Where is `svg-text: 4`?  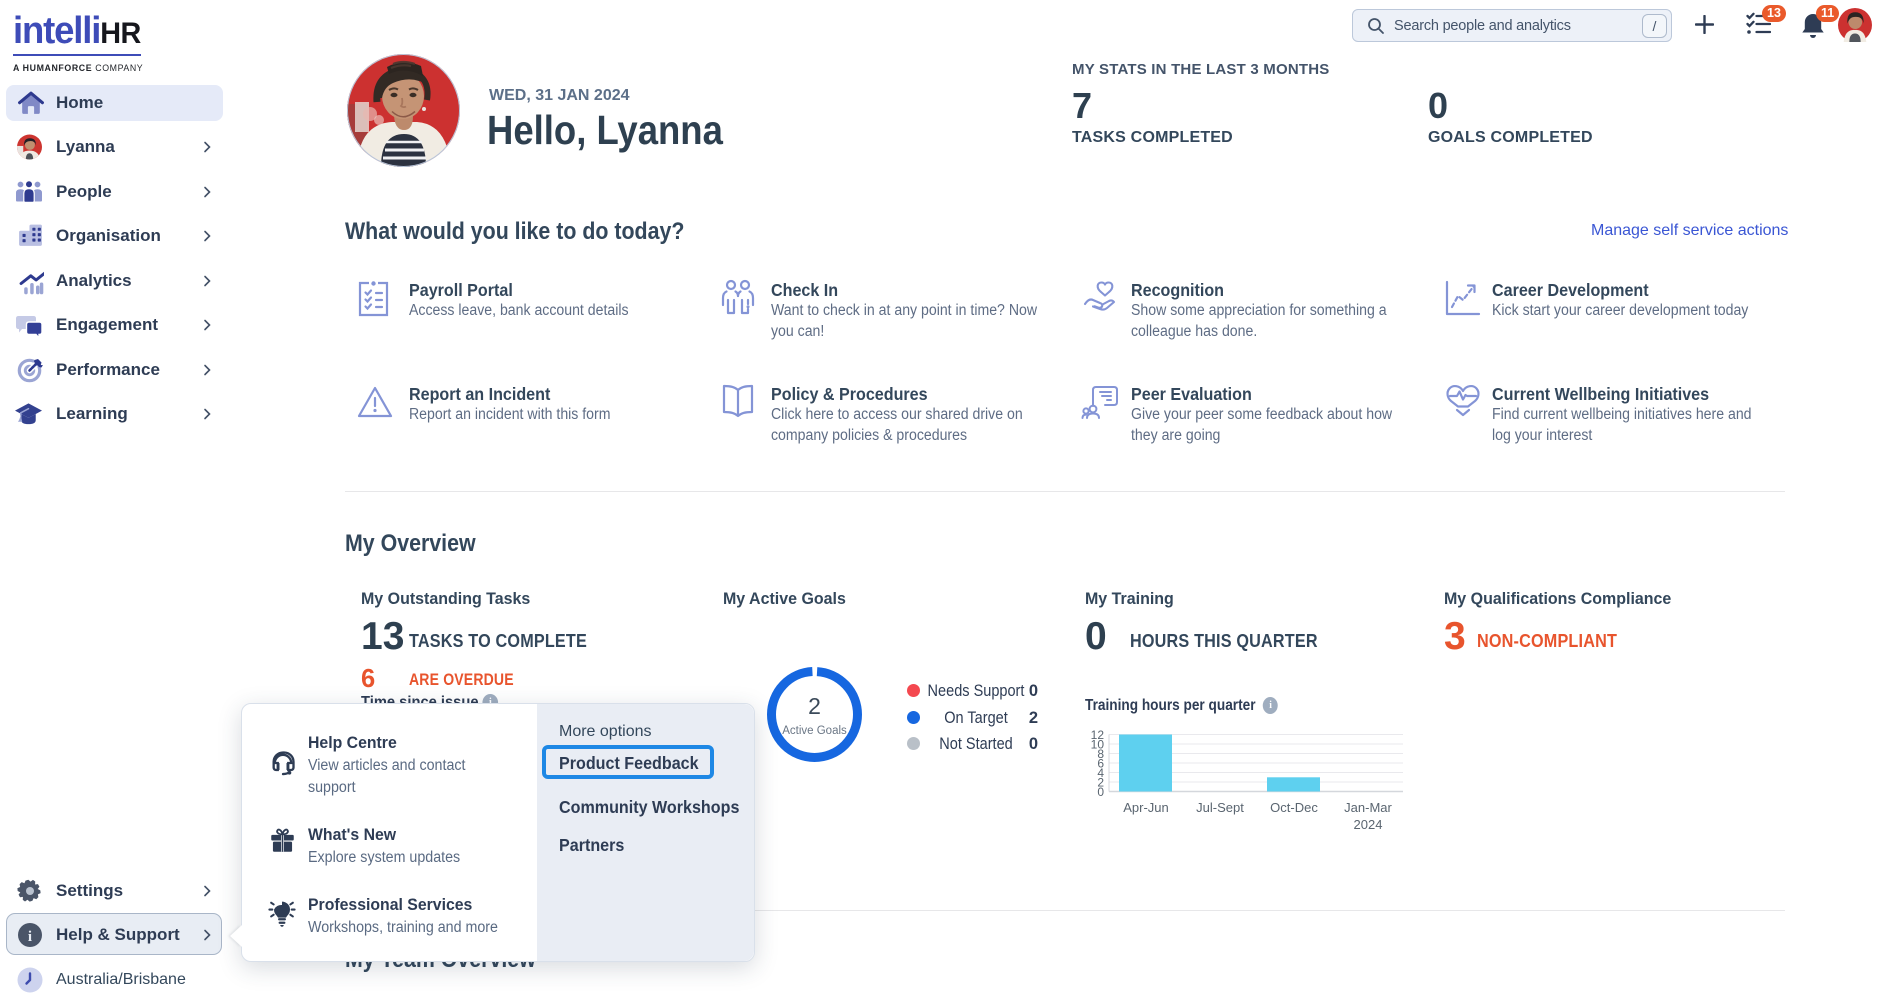
svg-text: 4 is located at coordinates (1100, 773).